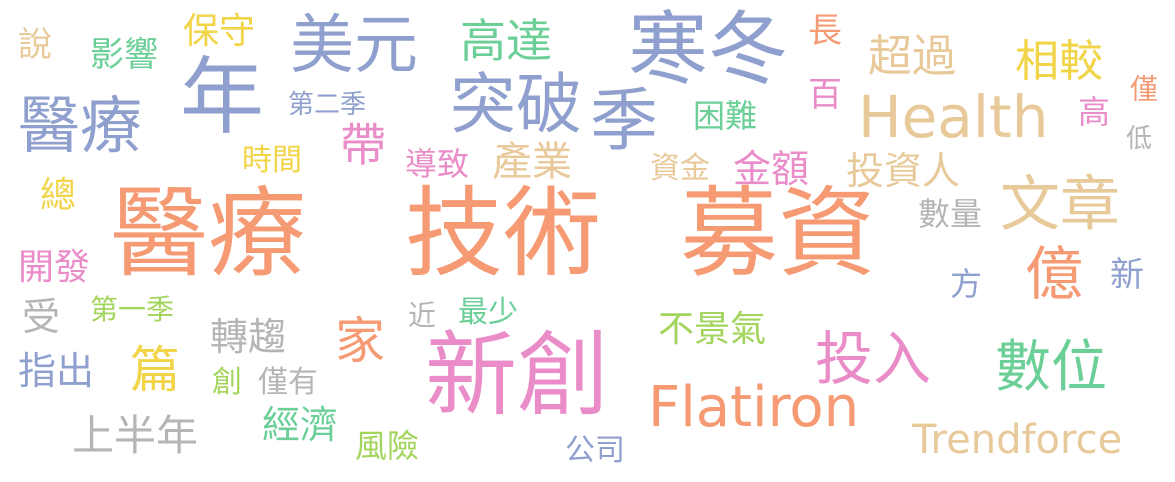  What do you see at coordinates (56, 371) in the screenshot?
I see `word-zhichu: 指出` at bounding box center [56, 371].